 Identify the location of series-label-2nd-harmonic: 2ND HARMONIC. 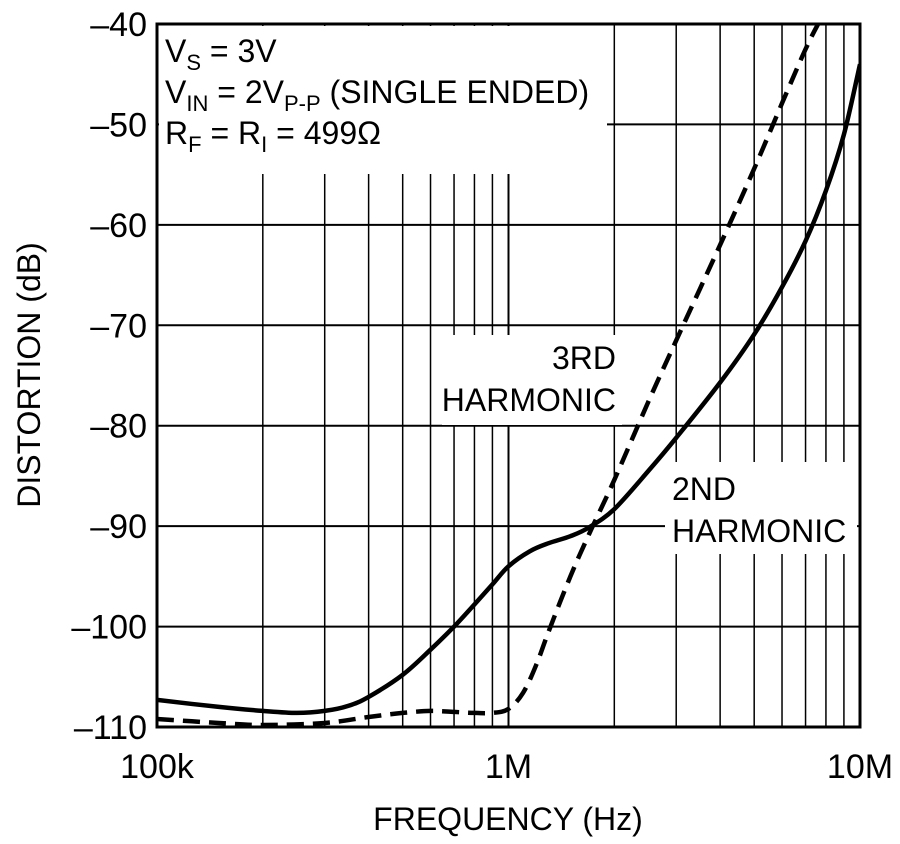
(759, 510).